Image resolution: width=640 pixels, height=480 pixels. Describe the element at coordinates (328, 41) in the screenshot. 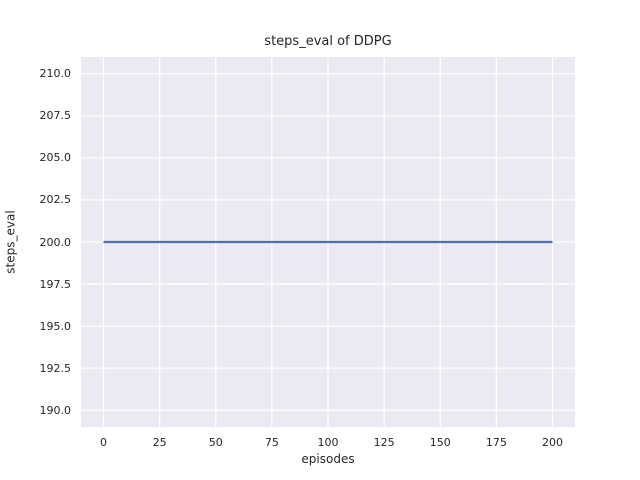

I see `chart-title: steps_eval of DDPG` at that location.